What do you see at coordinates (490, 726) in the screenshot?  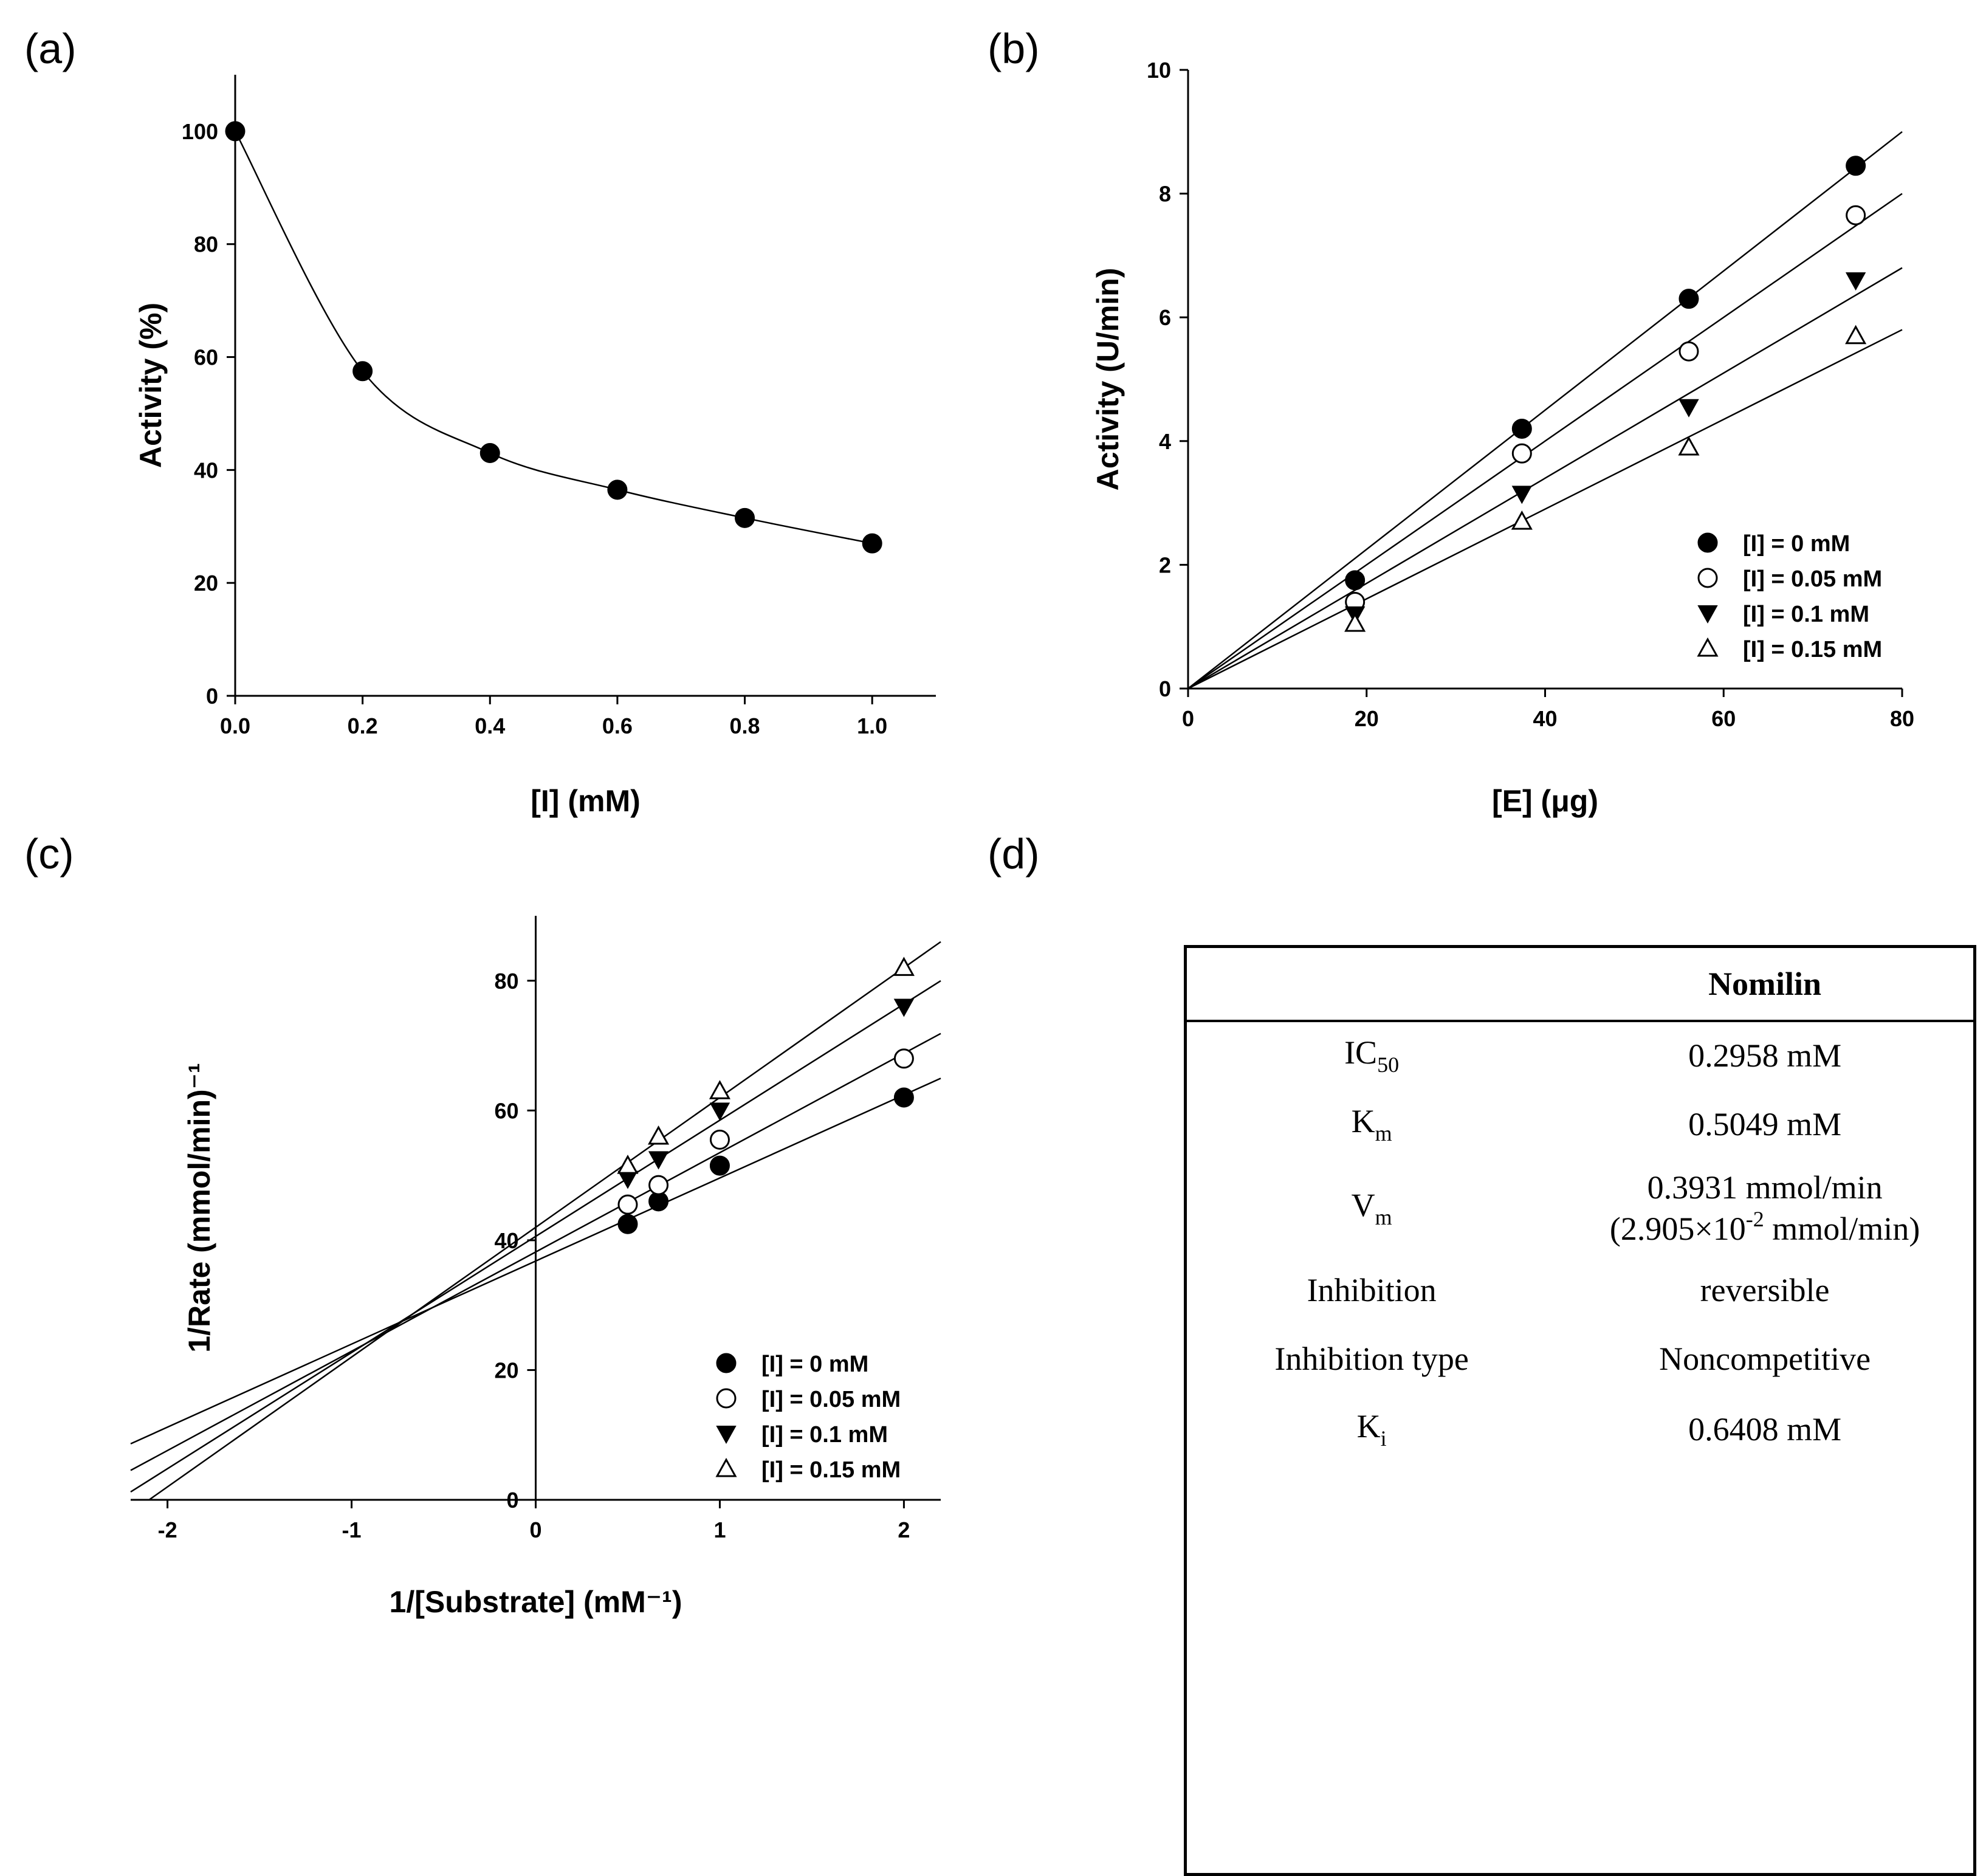 I see `x-tick-label: 0.4` at bounding box center [490, 726].